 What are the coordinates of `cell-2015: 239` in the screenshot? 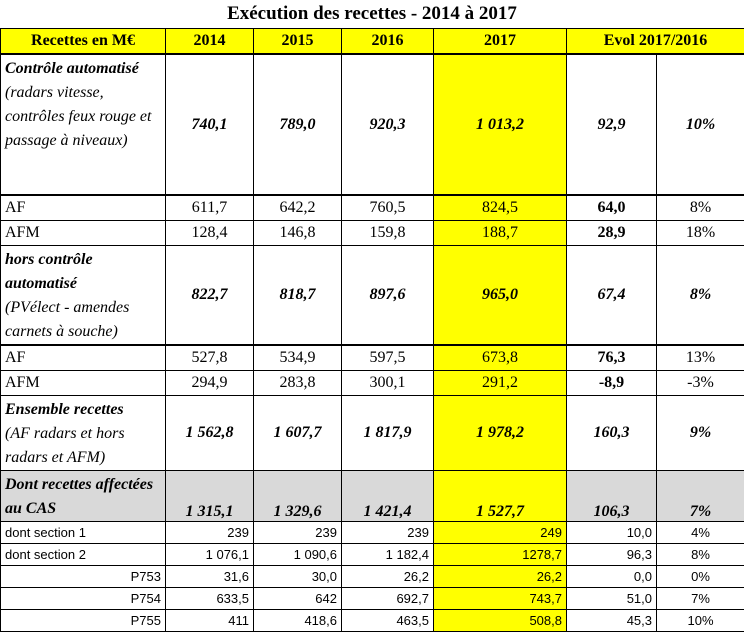 It's located at (298, 533).